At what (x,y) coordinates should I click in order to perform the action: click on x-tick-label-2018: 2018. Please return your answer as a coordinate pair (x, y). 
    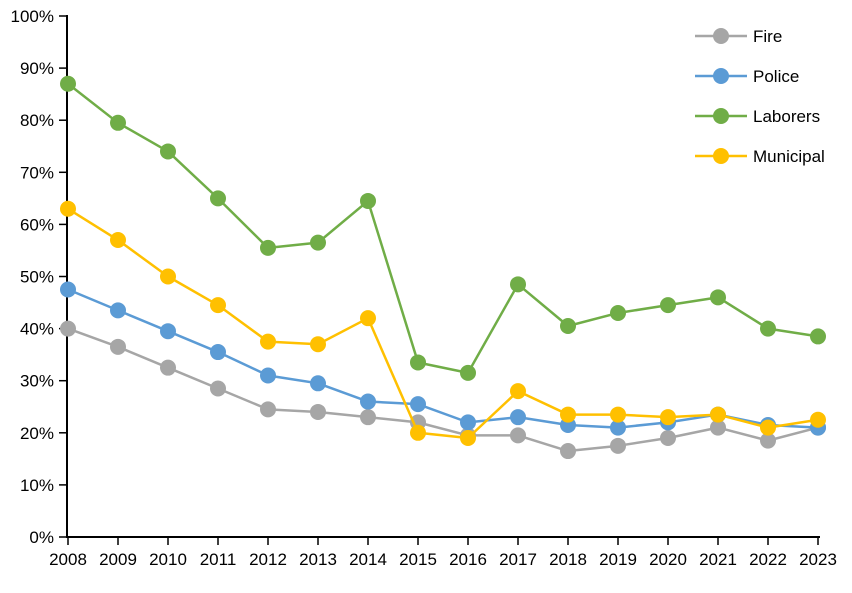
    Looking at the image, I should click on (568, 559).